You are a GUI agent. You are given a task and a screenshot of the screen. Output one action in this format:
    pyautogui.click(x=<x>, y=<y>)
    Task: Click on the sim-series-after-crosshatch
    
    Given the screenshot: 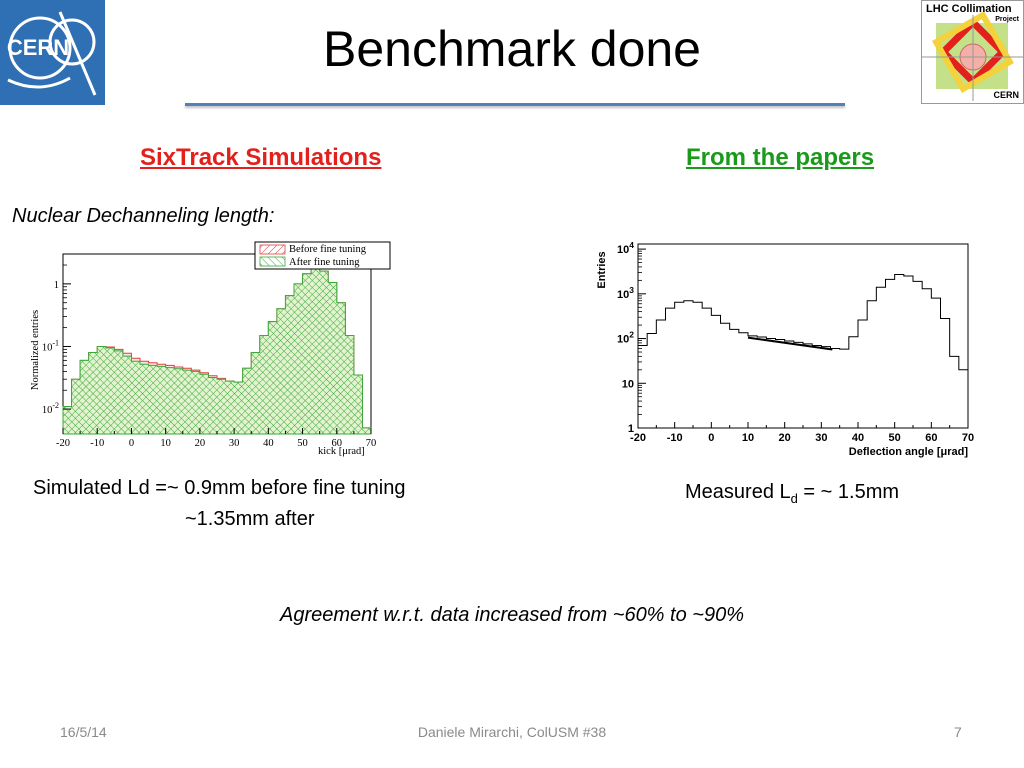 What is the action you would take?
    pyautogui.click(x=217, y=350)
    